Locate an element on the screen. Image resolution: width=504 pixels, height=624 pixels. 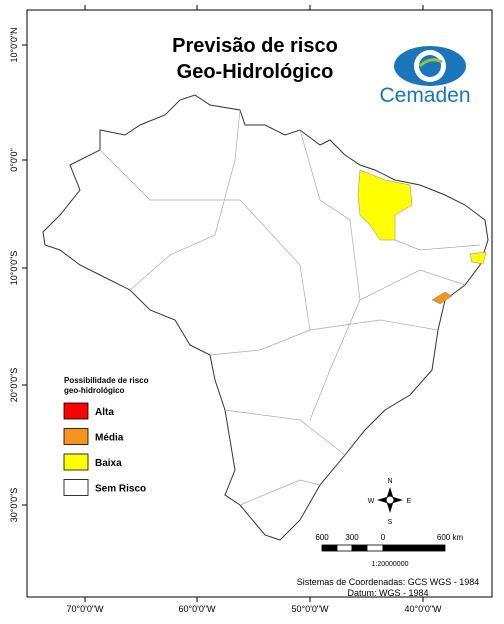
legend-label: Baixa is located at coordinates (108, 463).